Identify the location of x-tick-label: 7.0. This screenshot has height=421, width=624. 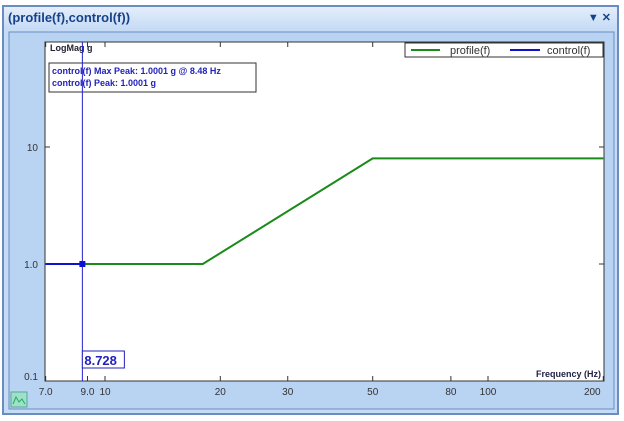
(46, 392).